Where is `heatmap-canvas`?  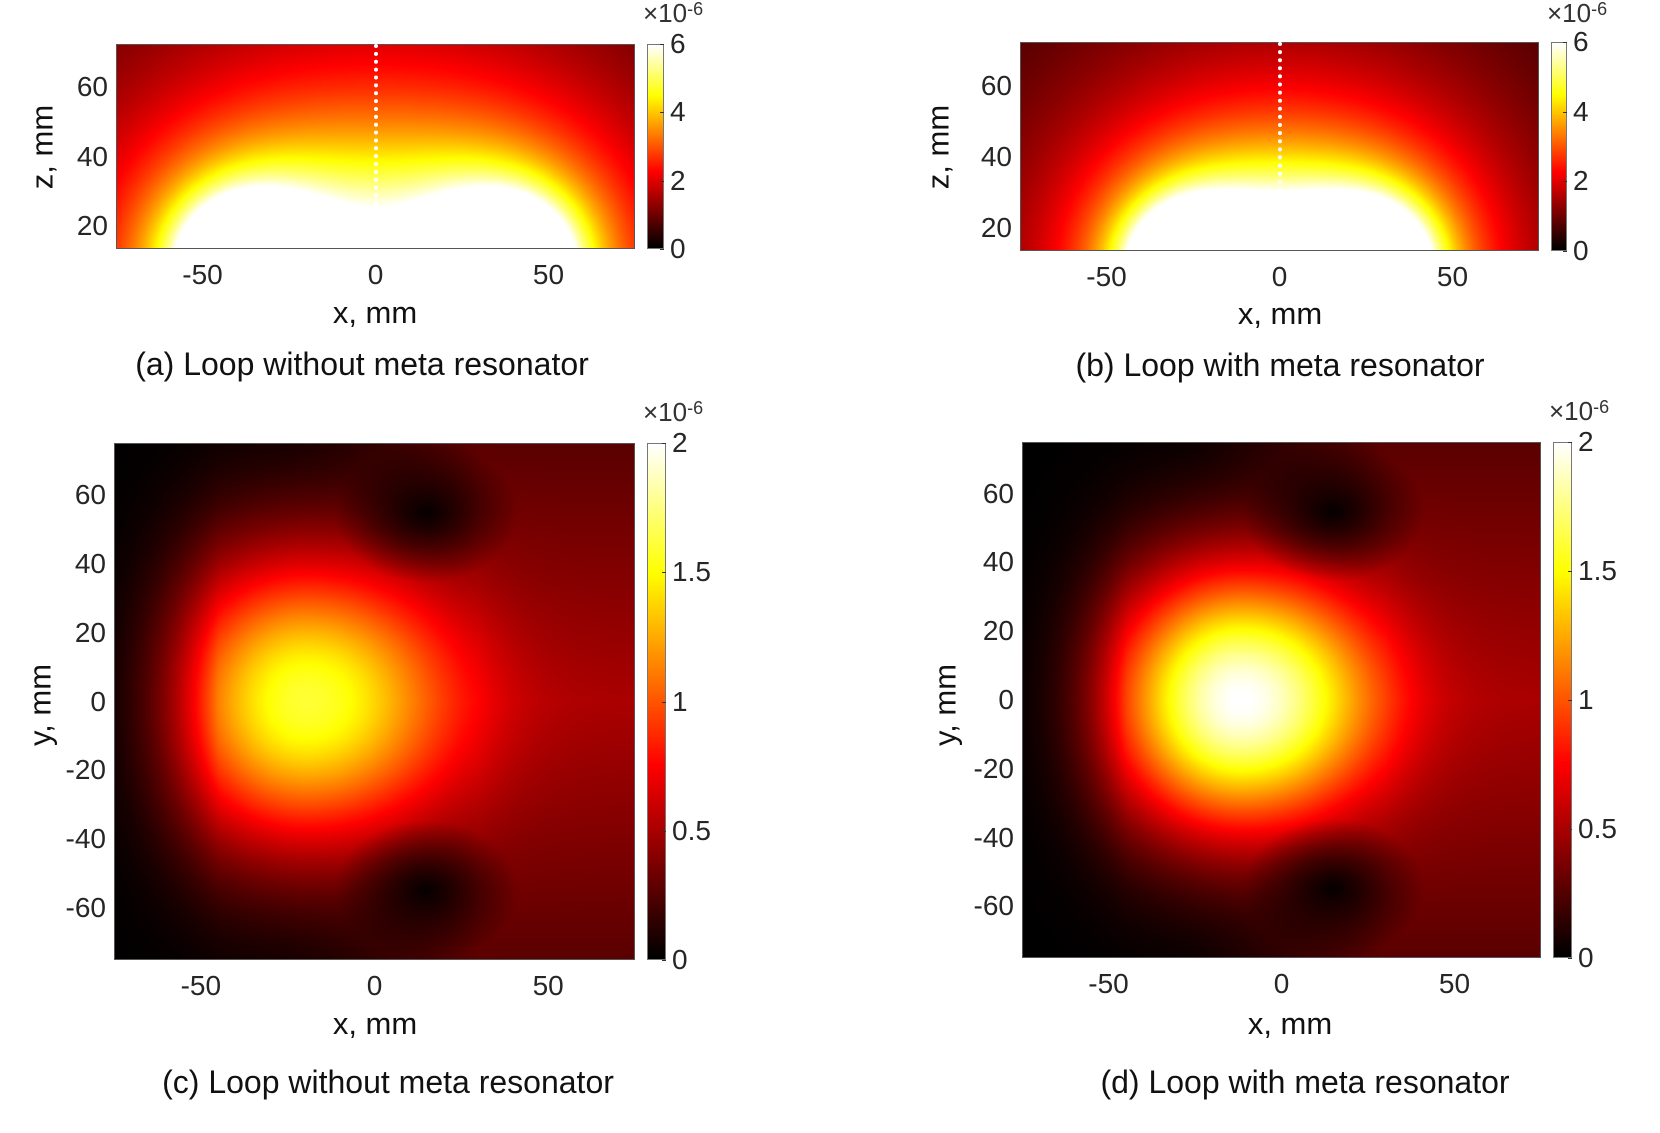 heatmap-canvas is located at coordinates (374, 701).